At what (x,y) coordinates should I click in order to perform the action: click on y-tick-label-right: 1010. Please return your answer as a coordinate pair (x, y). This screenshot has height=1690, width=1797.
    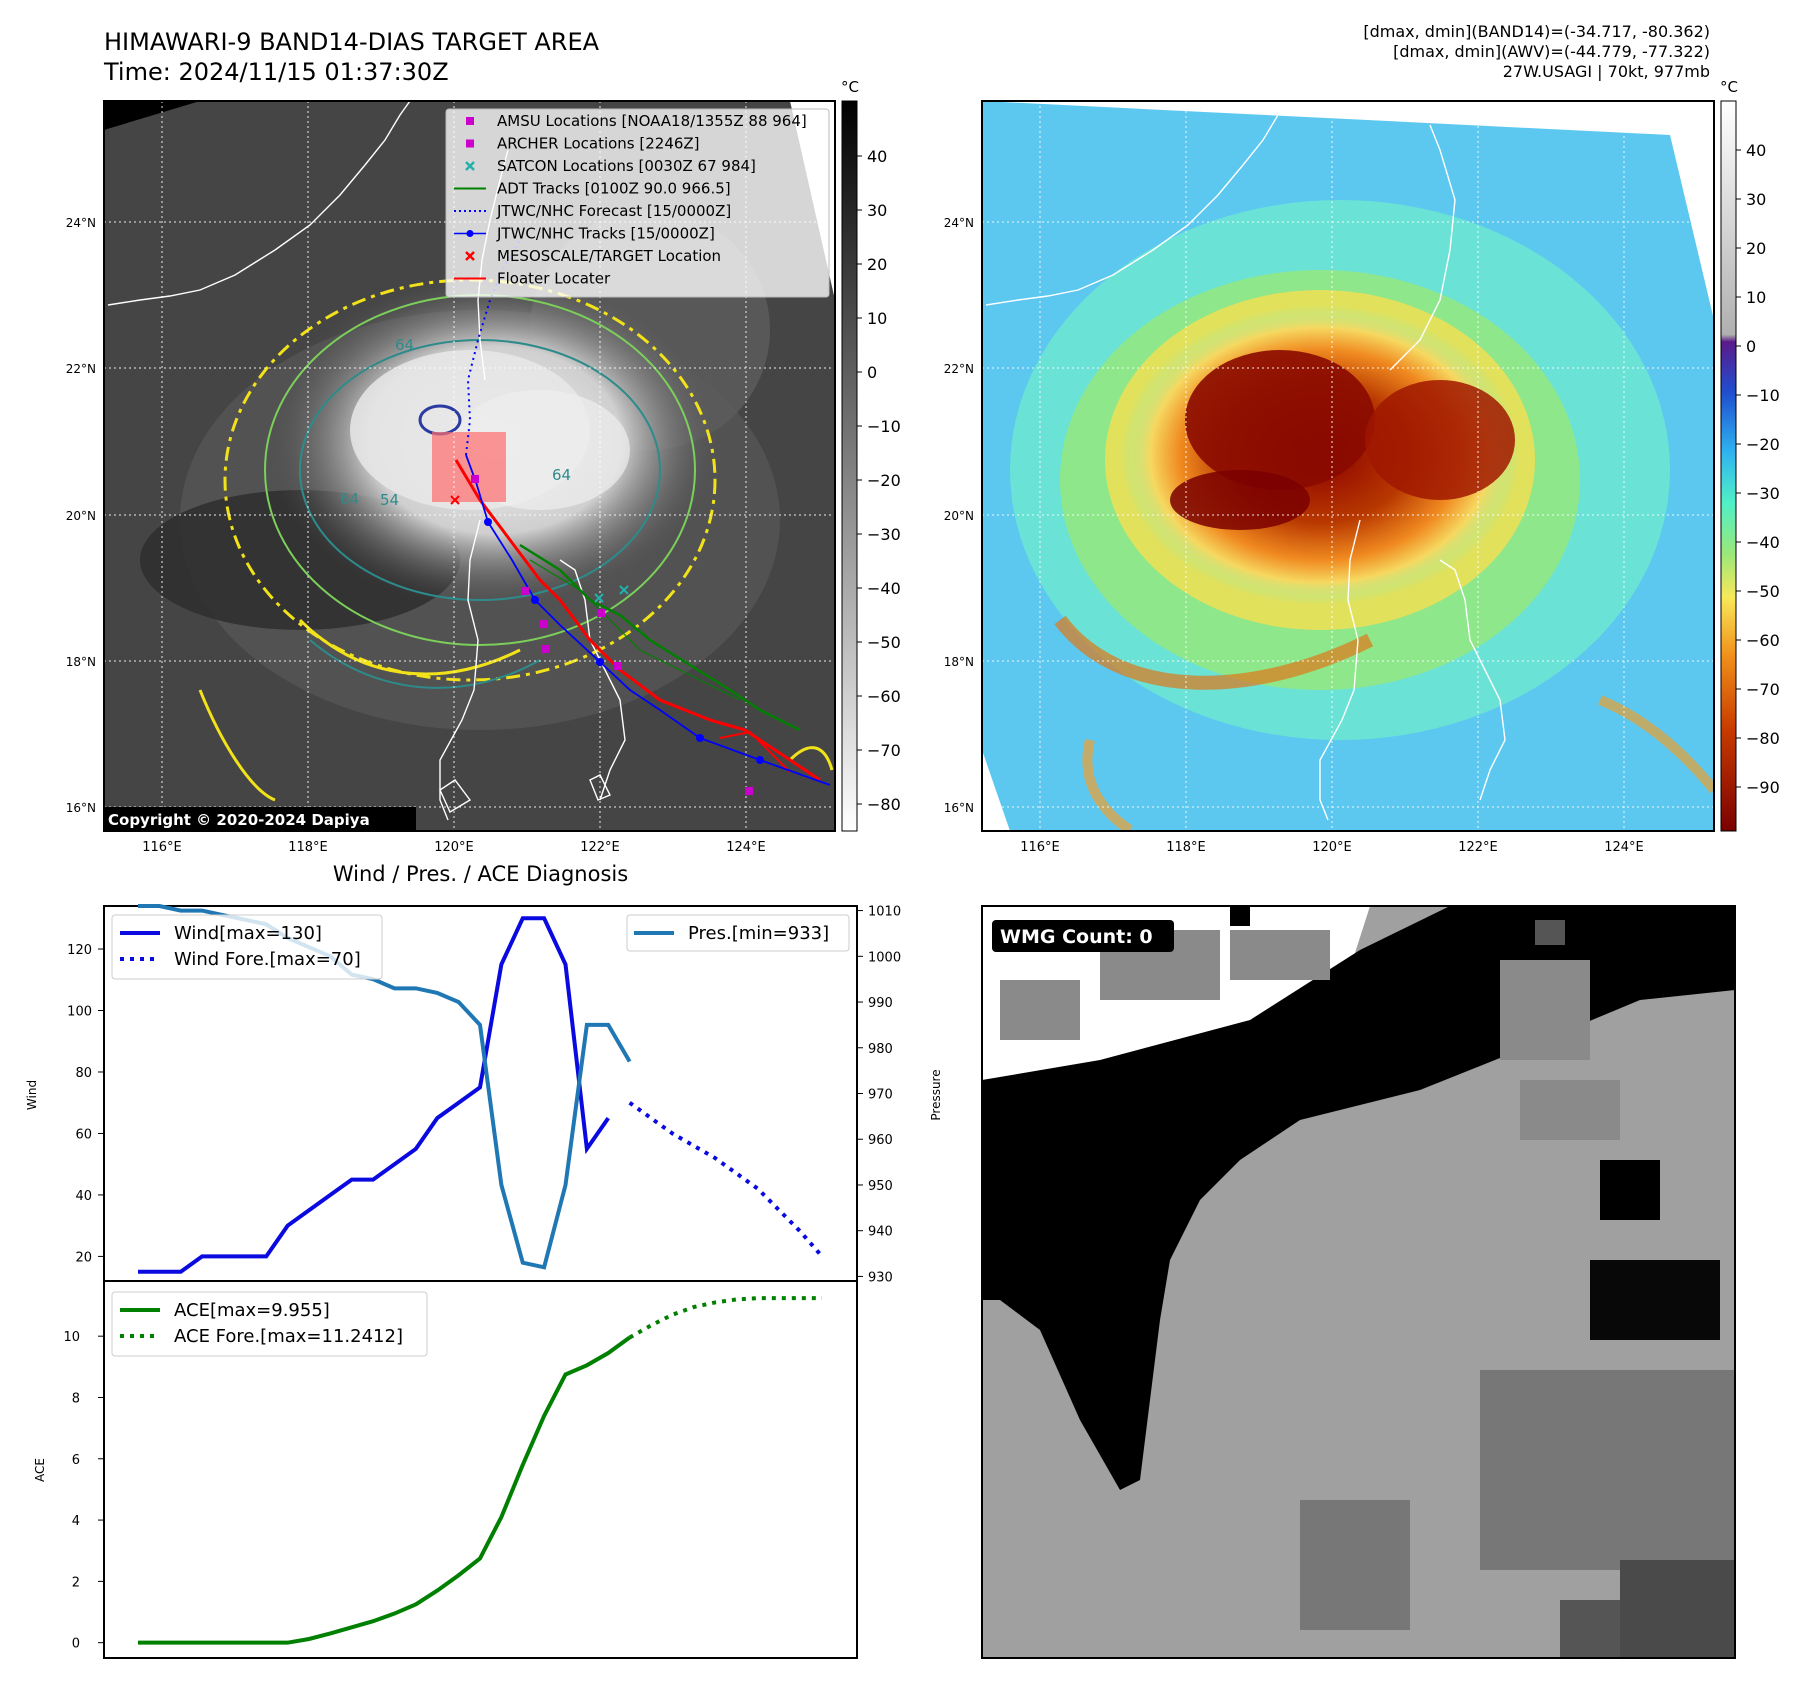
    Looking at the image, I should click on (884, 912).